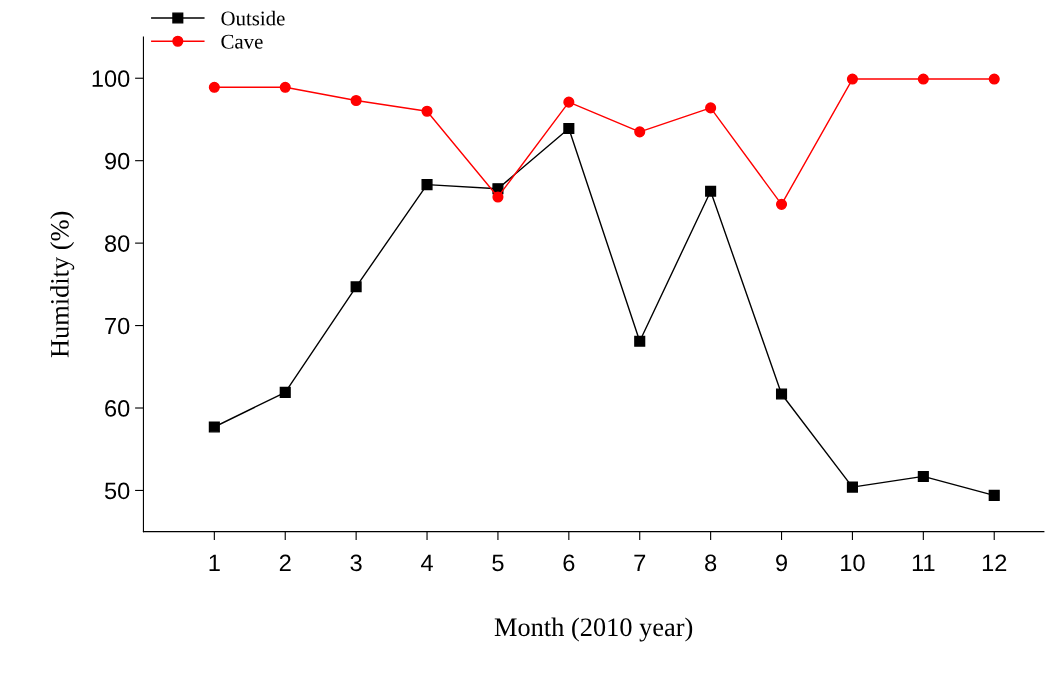 The width and height of the screenshot is (1047, 673). Describe the element at coordinates (640, 562) in the screenshot. I see `x-tick-label: 7` at that location.